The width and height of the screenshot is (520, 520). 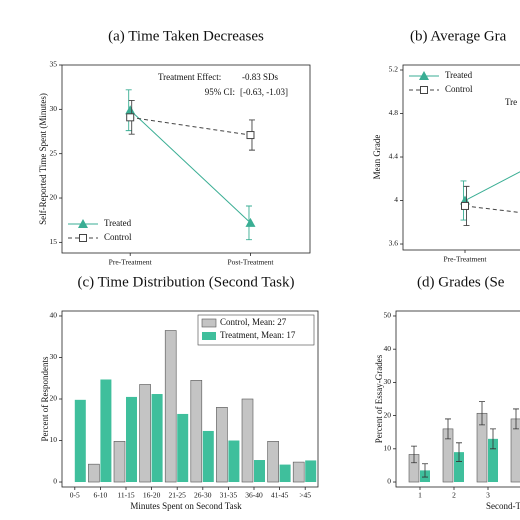 What do you see at coordinates (488, 495) in the screenshot?
I see `x-tick-label: 3` at bounding box center [488, 495].